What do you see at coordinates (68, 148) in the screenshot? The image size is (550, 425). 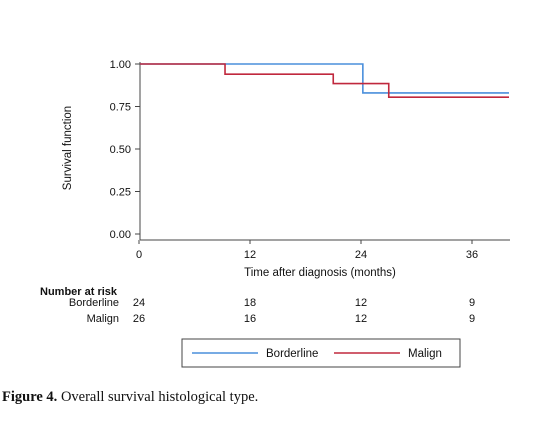 I see `y-axis-title: Survival function` at bounding box center [68, 148].